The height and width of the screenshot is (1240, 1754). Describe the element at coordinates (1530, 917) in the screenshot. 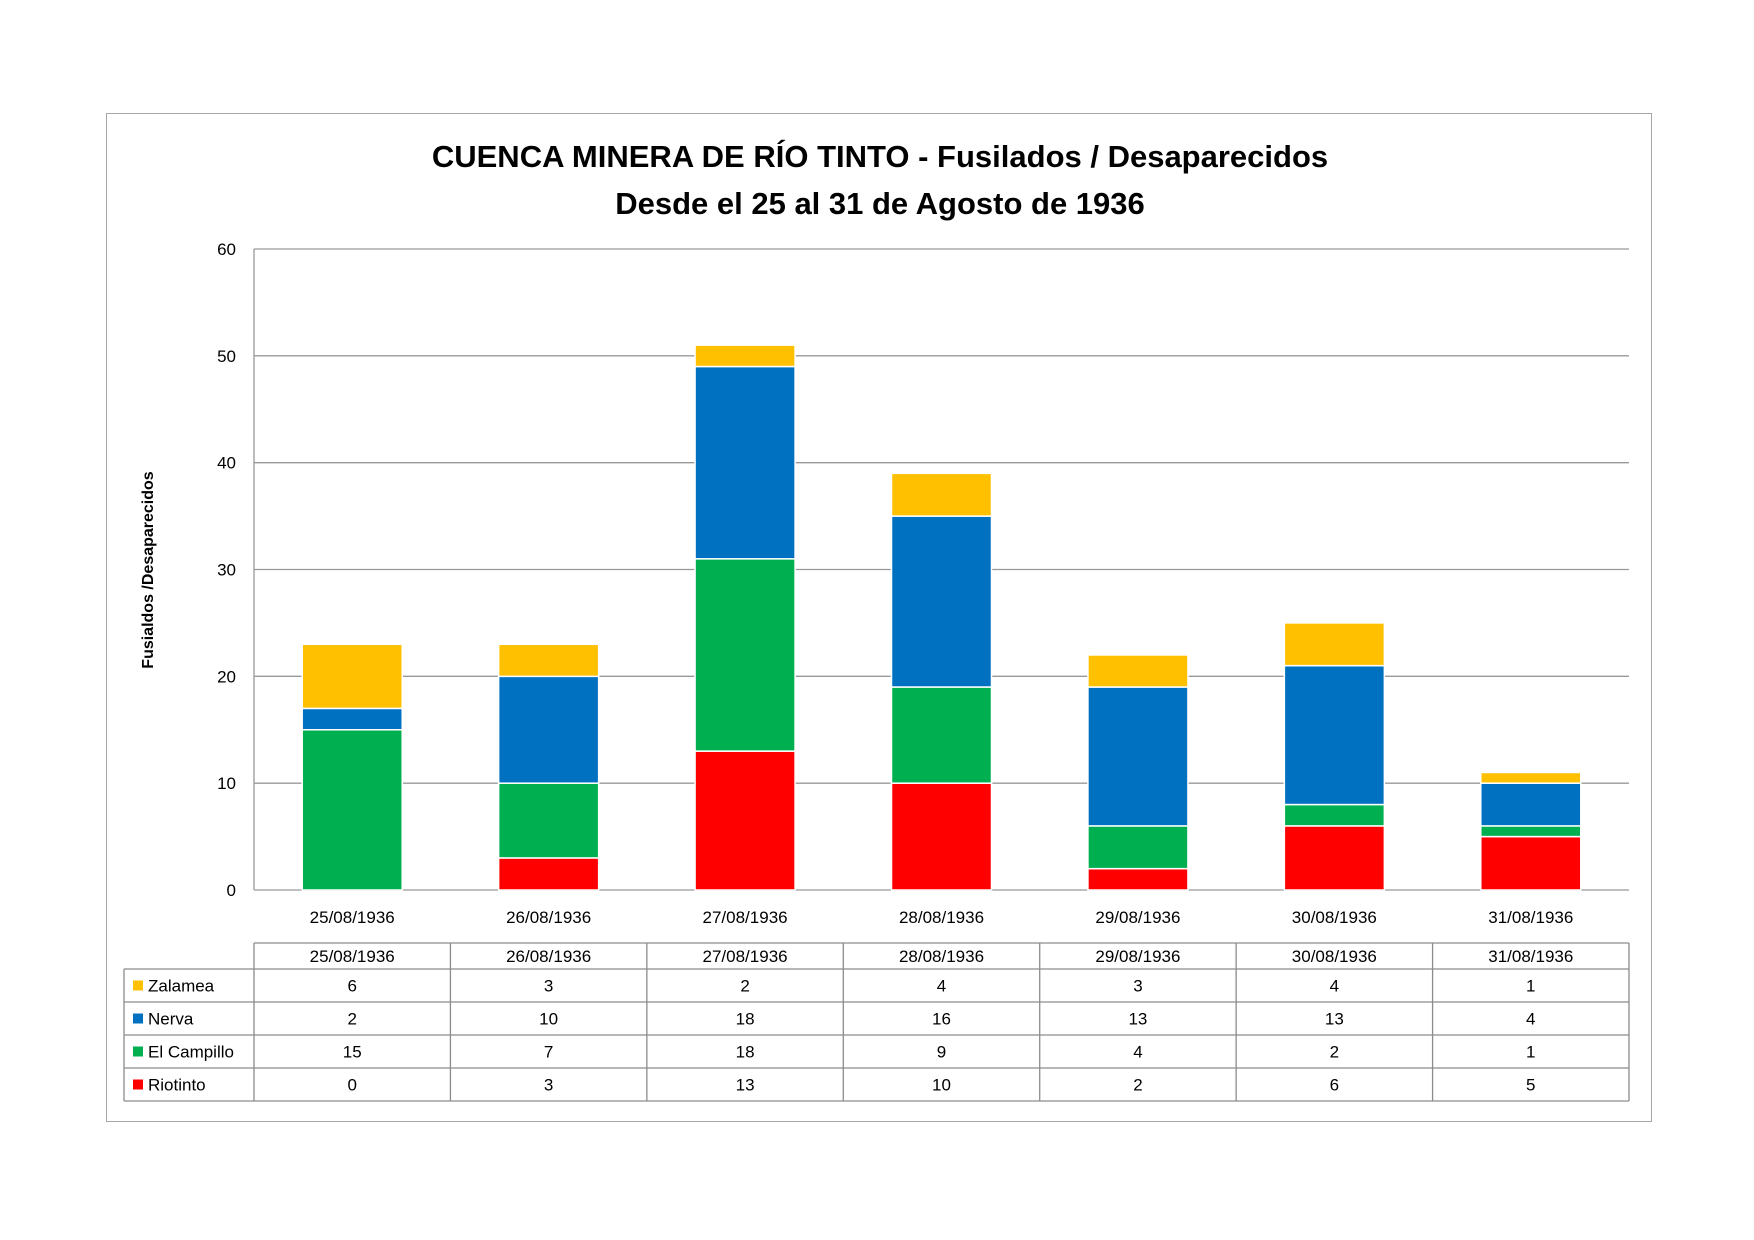

I see `x-tick-label: 31/08/1936` at that location.